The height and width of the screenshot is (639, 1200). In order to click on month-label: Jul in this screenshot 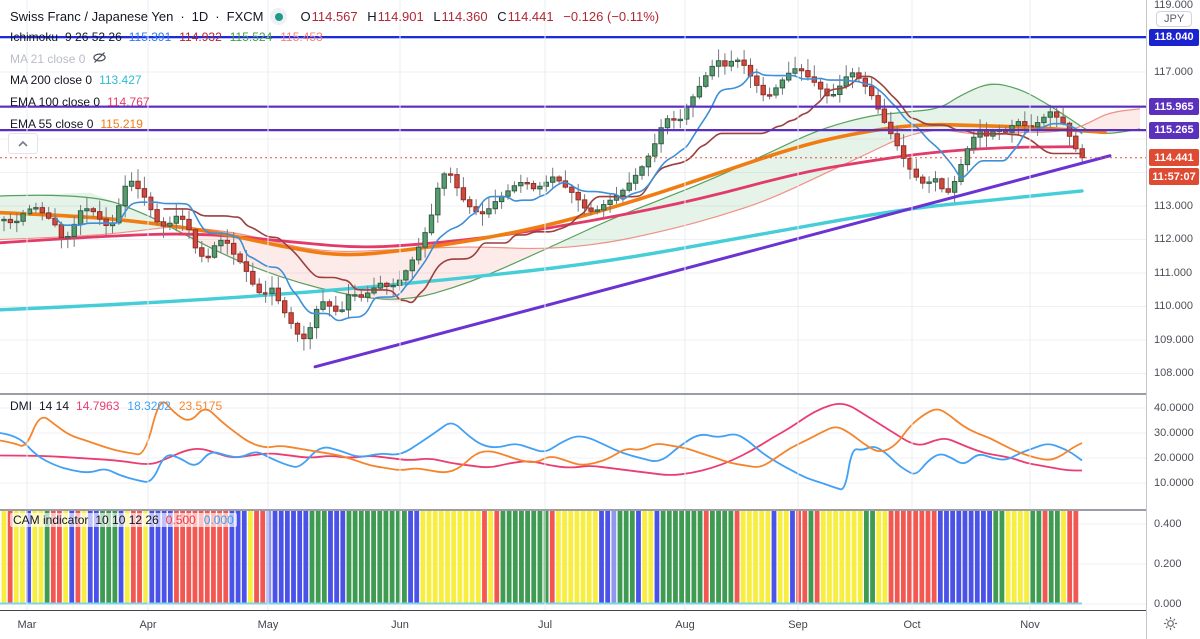, I will do `click(545, 625)`.